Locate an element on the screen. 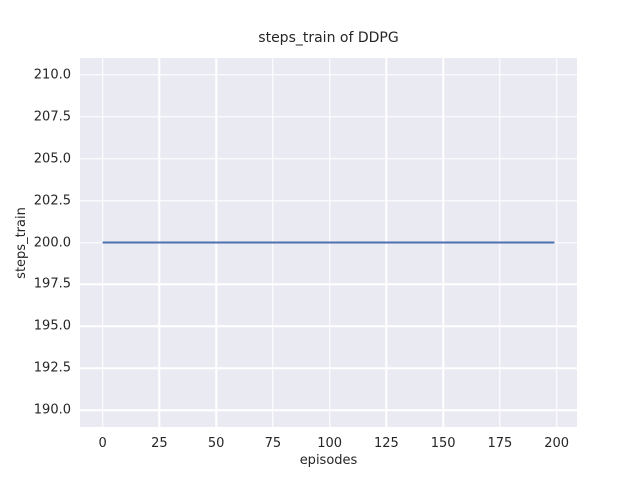 The height and width of the screenshot is (480, 640). y-tick-label: 210.0 is located at coordinates (52, 75).